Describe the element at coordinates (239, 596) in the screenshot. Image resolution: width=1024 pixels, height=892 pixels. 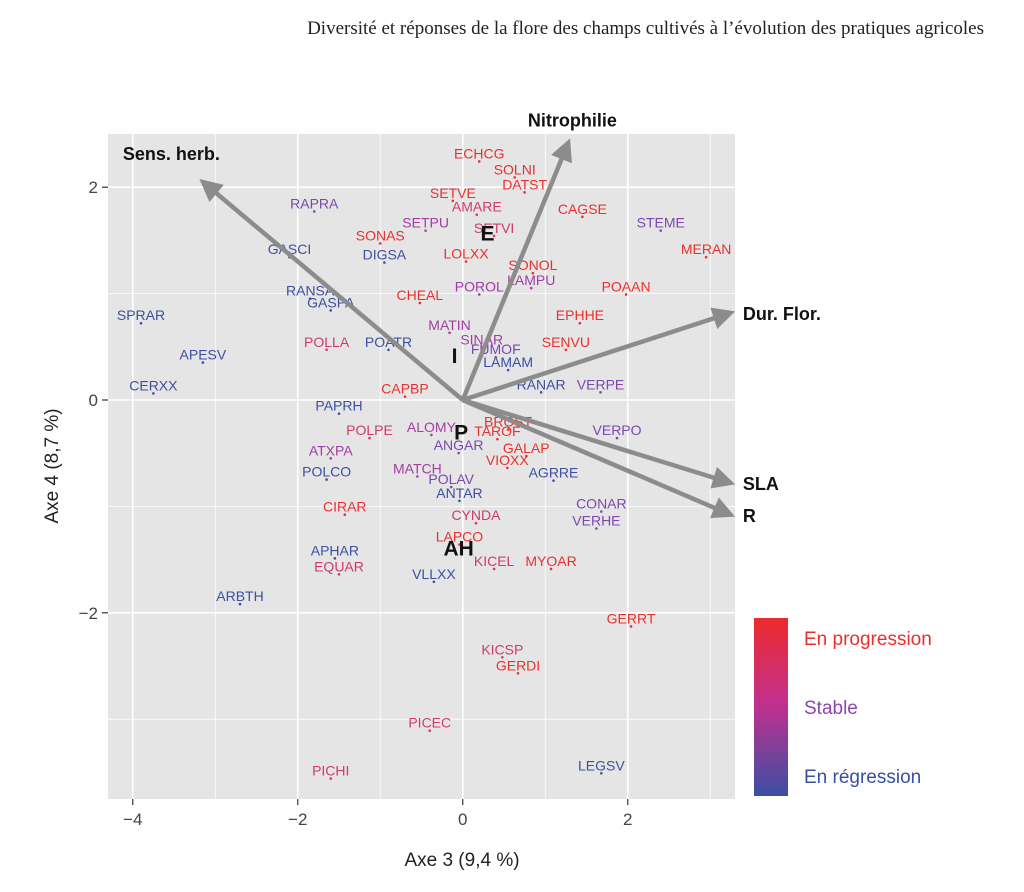
I see `species-label: ARBTH` at that location.